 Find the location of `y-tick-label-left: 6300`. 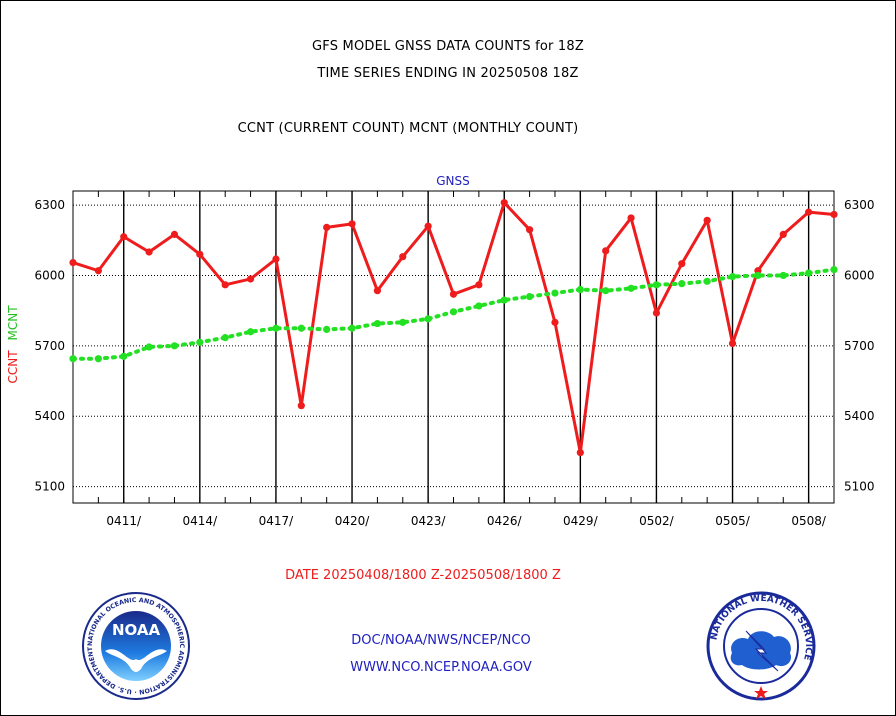

y-tick-label-left: 6300 is located at coordinates (49, 205).